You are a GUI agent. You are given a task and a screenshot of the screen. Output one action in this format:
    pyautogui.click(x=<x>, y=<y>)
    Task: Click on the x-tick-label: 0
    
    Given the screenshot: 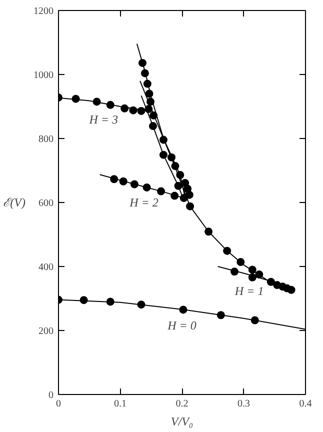 What is the action you would take?
    pyautogui.click(x=58, y=404)
    